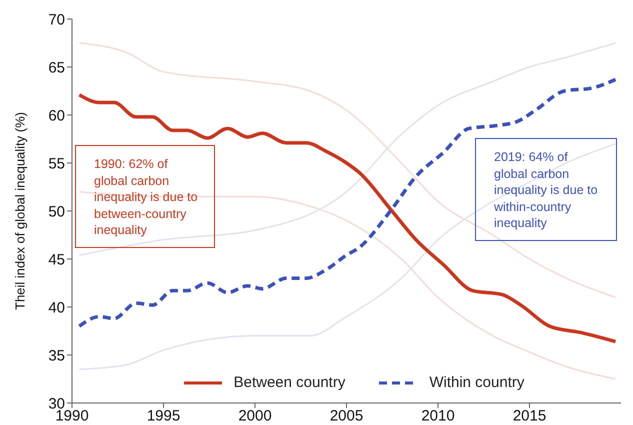  I want to click on x-tick-label: 1995, so click(163, 416).